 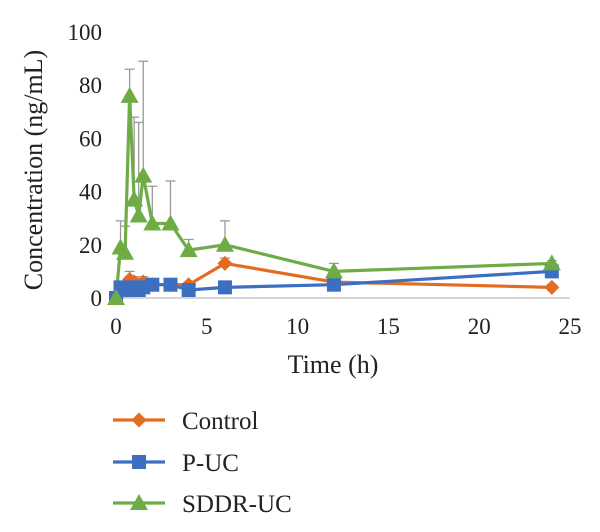 What do you see at coordinates (33, 170) in the screenshot?
I see `y-axis-title: Concentration (ng/mL)` at bounding box center [33, 170].